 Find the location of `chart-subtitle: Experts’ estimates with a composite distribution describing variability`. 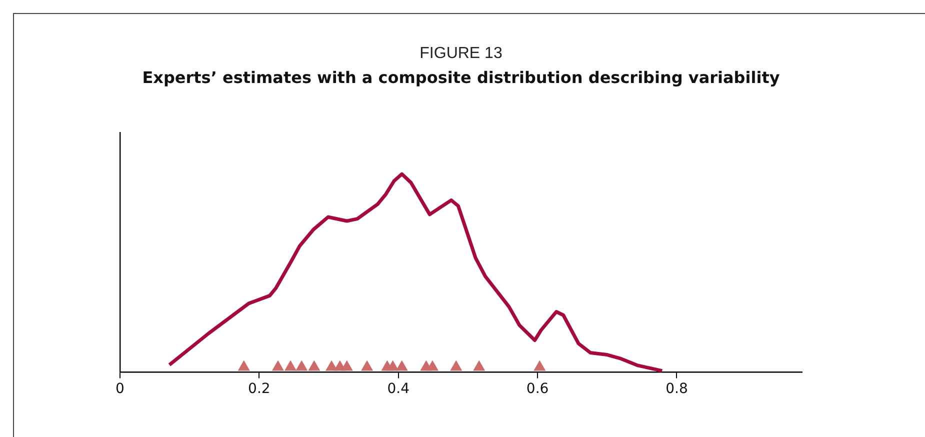

chart-subtitle: Experts’ estimates with a composite distribution describing variability is located at coordinates (461, 77).